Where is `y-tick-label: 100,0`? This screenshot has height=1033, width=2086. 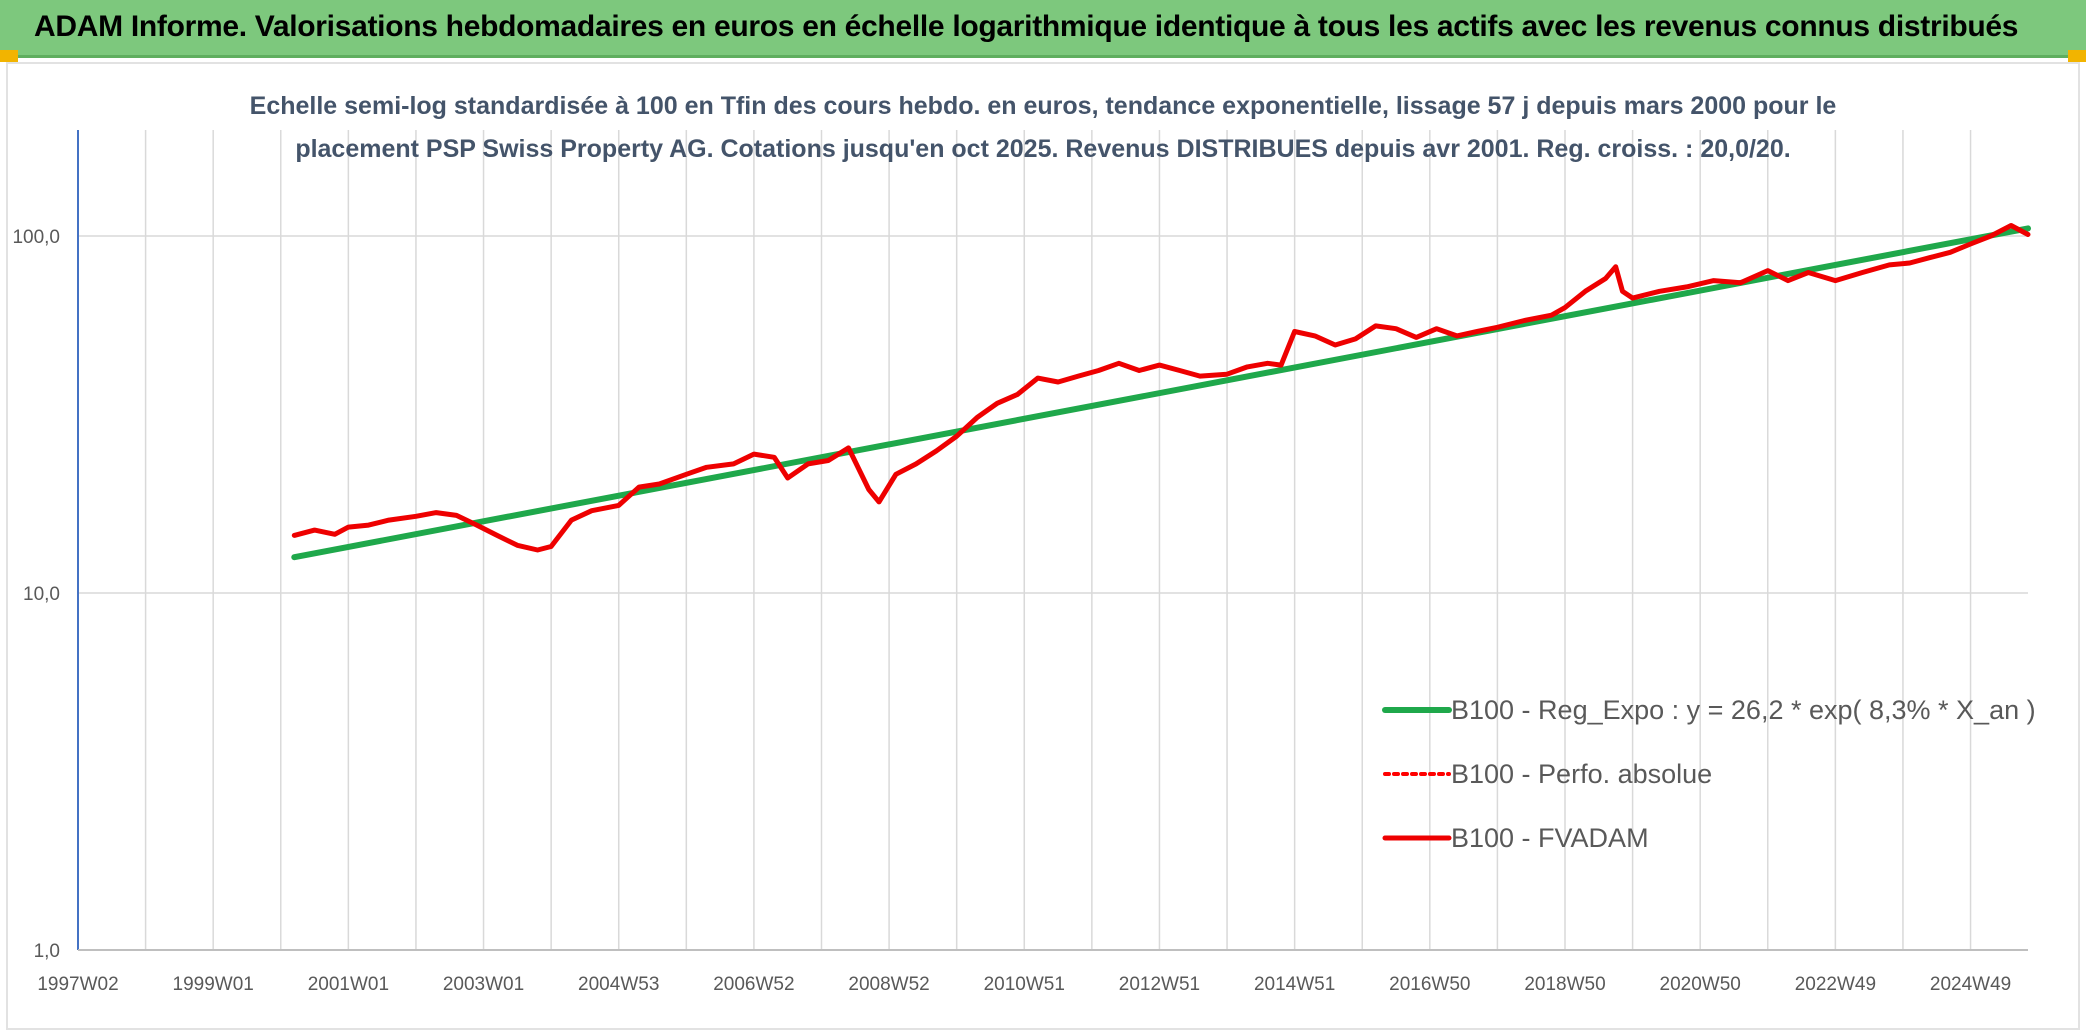 y-tick-label: 100,0 is located at coordinates (36, 237).